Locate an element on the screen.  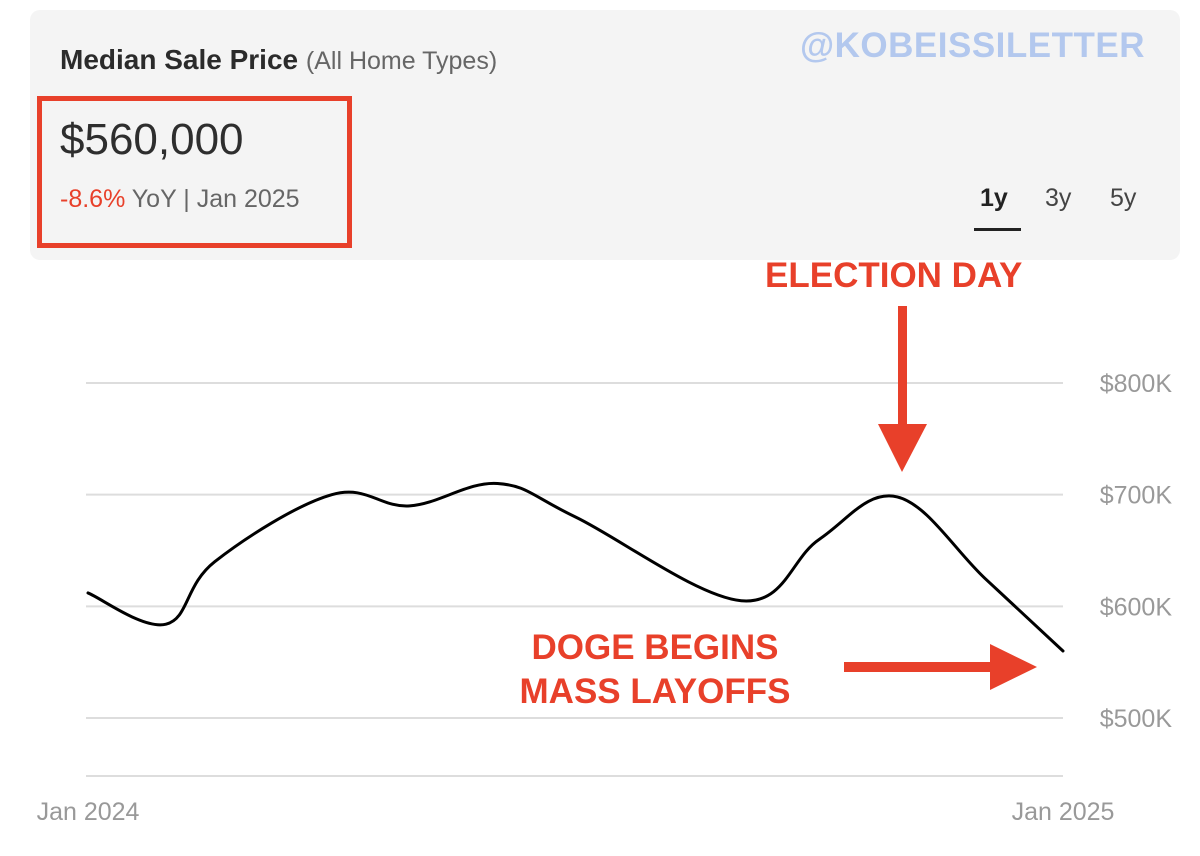
title-subtitle: (All Home Types) is located at coordinates (401, 61).